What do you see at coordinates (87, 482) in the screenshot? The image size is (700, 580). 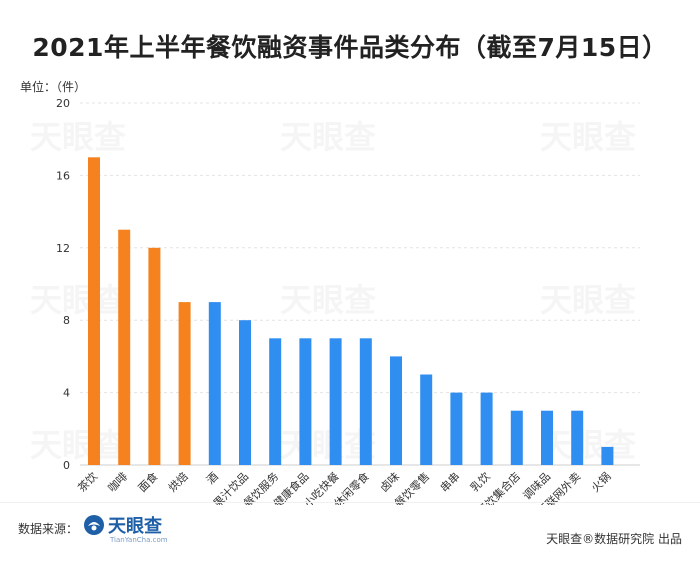 I see `x-tick-label: 茶饮` at bounding box center [87, 482].